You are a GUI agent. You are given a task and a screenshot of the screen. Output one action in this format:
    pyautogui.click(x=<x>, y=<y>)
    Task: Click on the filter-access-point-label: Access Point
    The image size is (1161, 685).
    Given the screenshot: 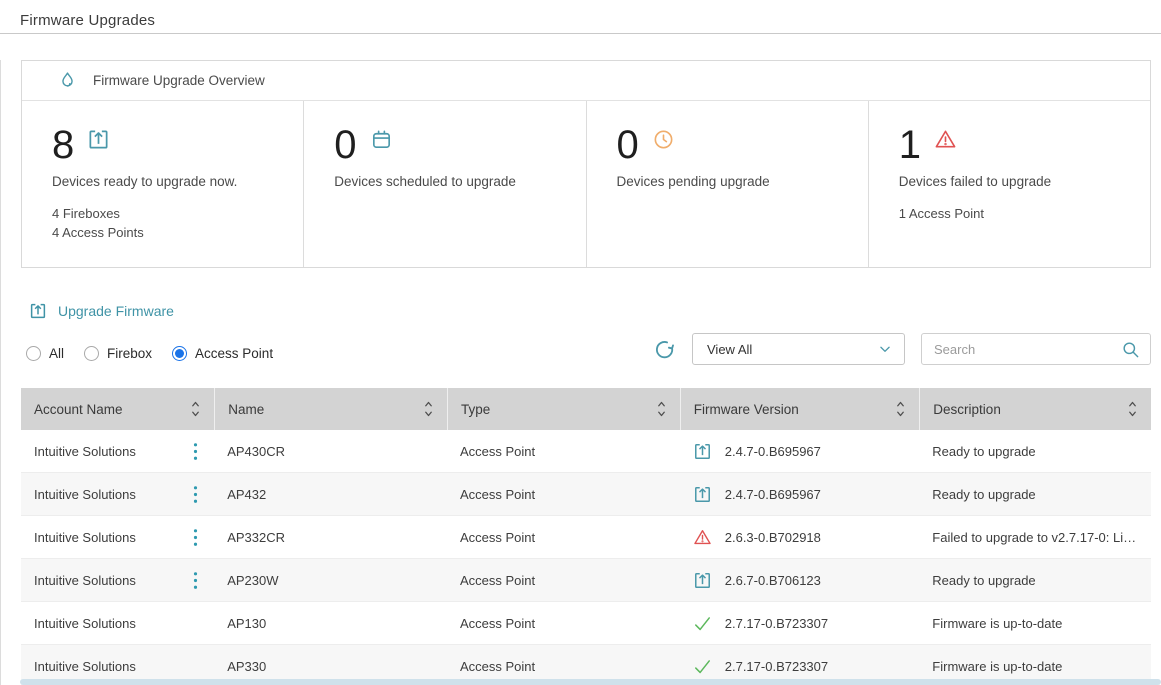 What is the action you would take?
    pyautogui.click(x=234, y=353)
    